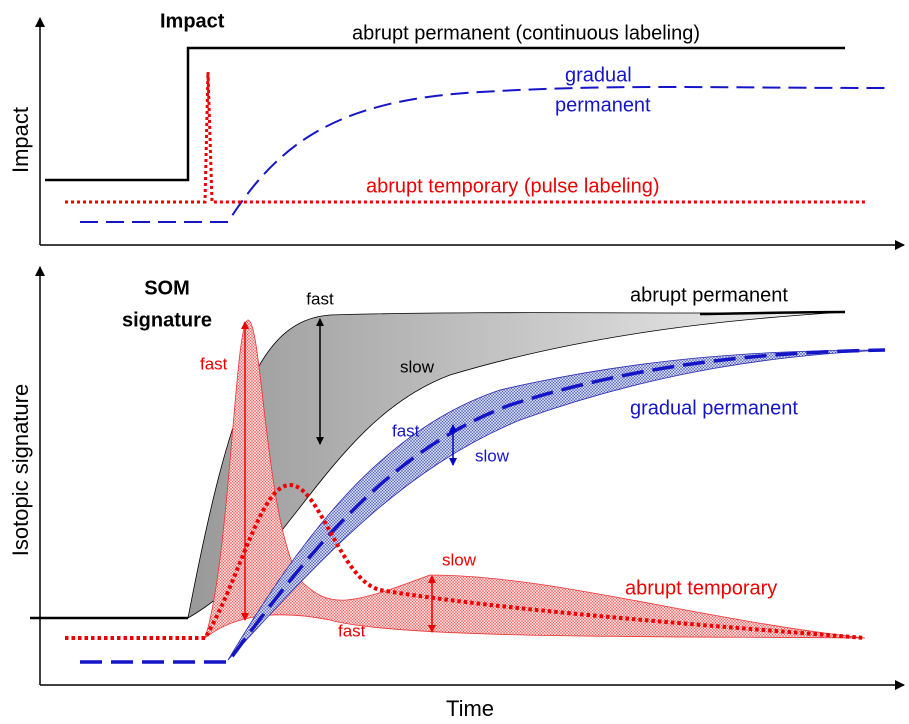 This screenshot has width=909, height=724. Describe the element at coordinates (20, 140) in the screenshot. I see `y-axis-label: Impact` at that location.